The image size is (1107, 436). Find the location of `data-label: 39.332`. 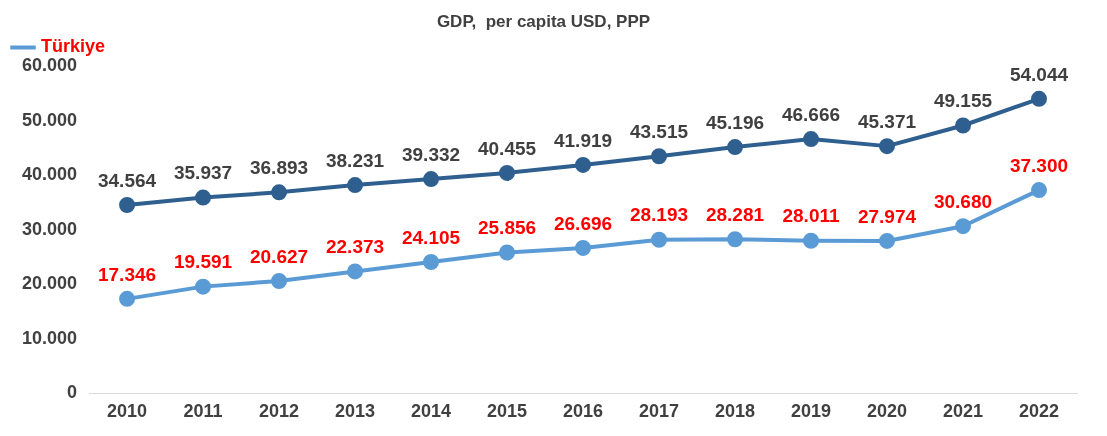

data-label: 39.332 is located at coordinates (431, 154).